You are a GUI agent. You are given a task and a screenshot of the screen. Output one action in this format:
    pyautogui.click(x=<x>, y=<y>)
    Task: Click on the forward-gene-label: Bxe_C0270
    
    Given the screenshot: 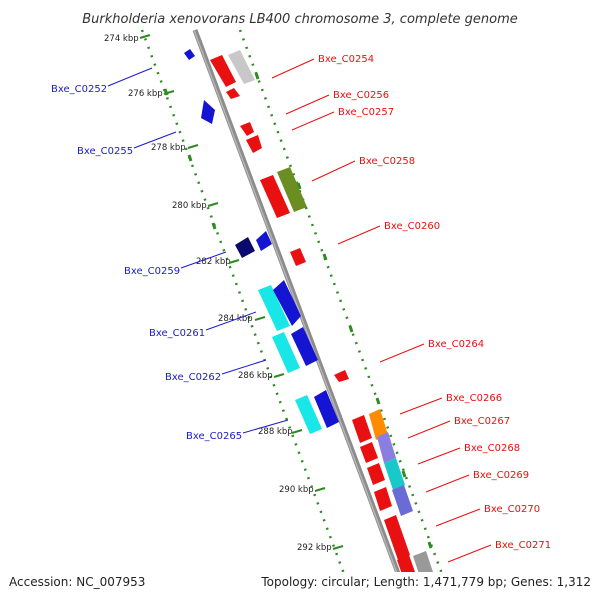 What is the action you would take?
    pyautogui.click(x=512, y=509)
    